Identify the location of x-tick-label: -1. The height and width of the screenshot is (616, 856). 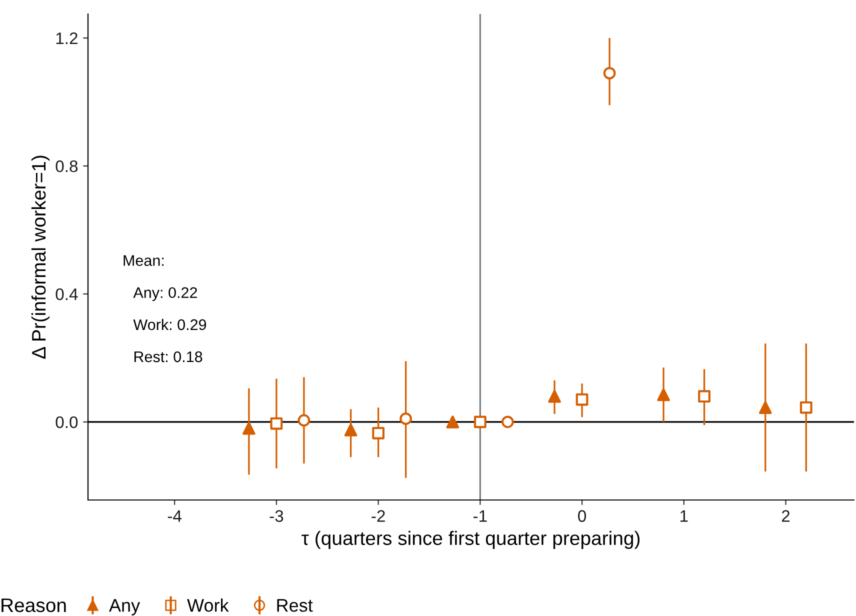
(480, 516).